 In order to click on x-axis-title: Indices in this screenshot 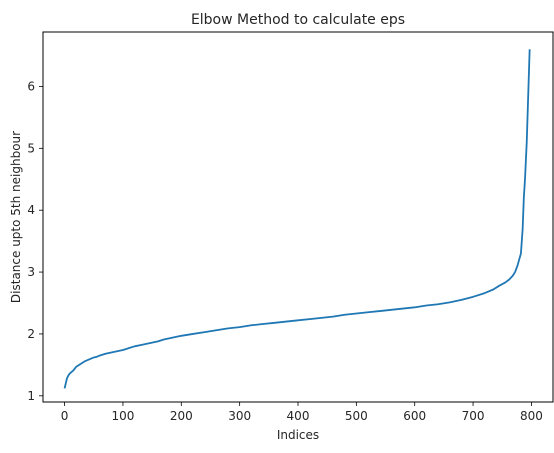, I will do `click(298, 435)`.